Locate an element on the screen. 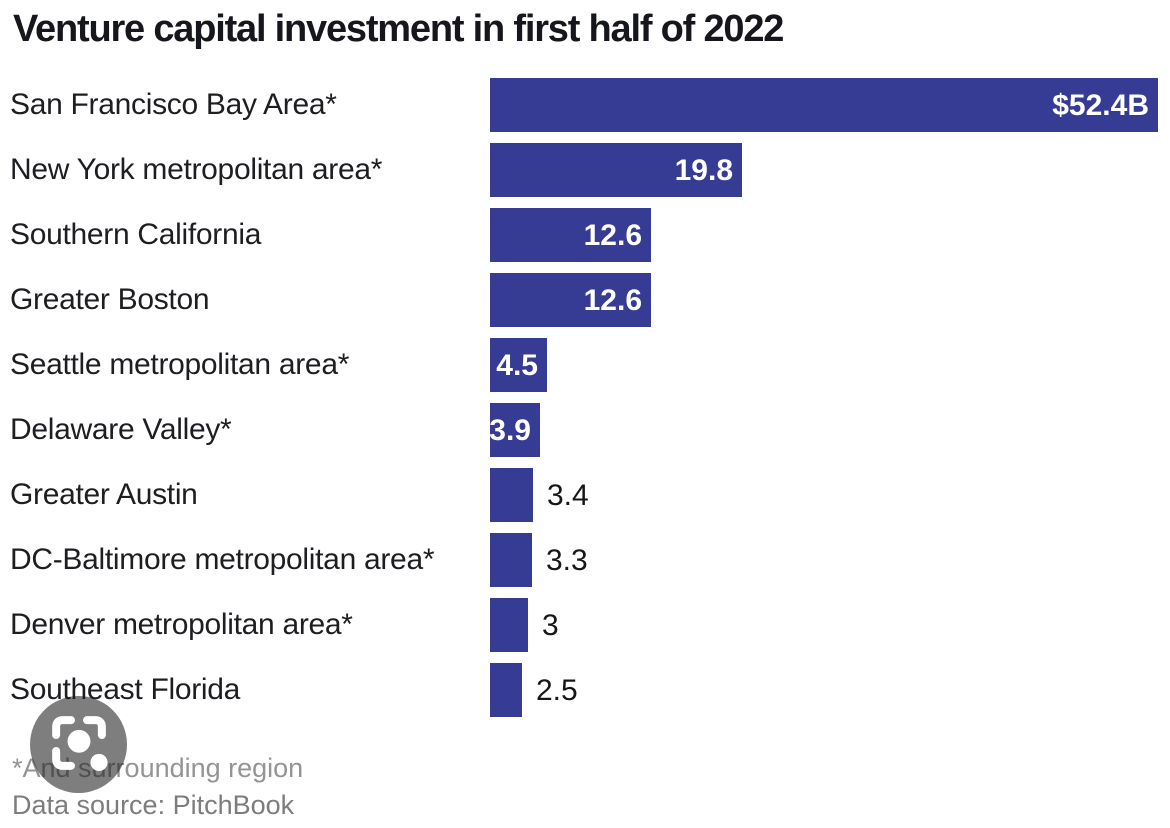 The height and width of the screenshot is (828, 1170). chart-row: New York metropolitan area* 19.8 is located at coordinates (585, 170).